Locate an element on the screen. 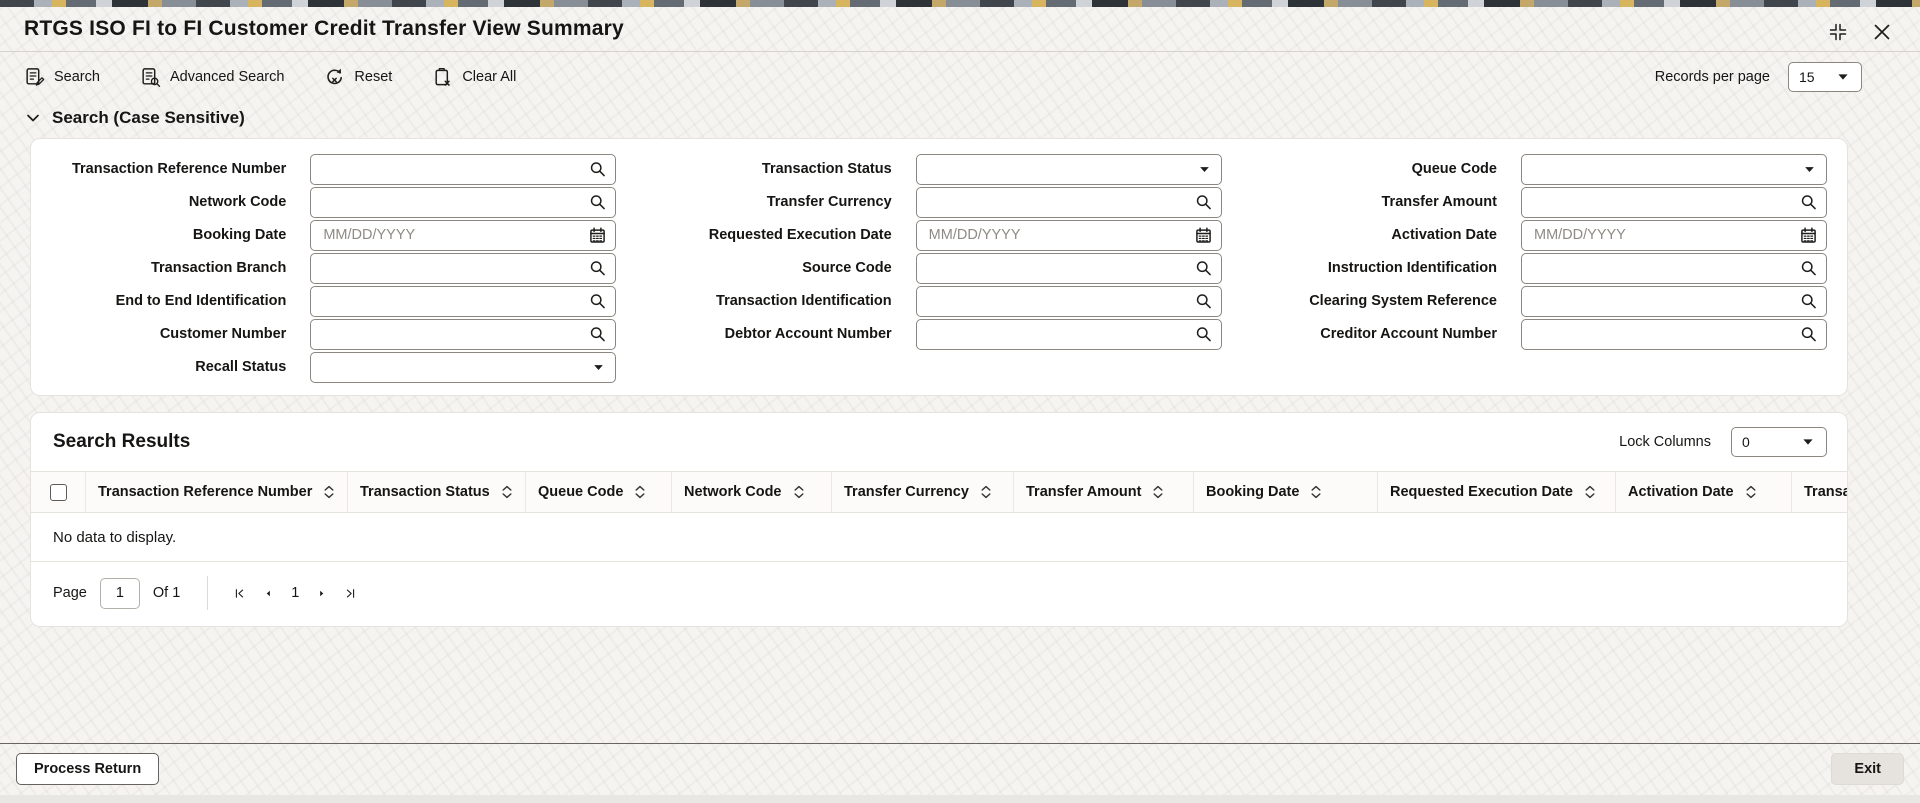 The height and width of the screenshot is (803, 1920). column-header-activation-date: Activation Date is located at coordinates (1703, 492).